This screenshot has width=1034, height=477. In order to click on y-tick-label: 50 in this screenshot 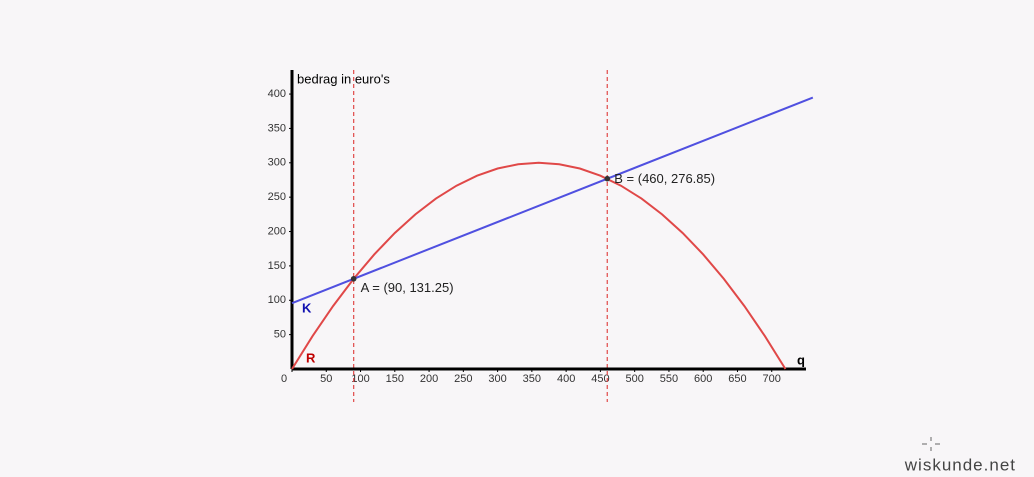, I will do `click(280, 335)`.